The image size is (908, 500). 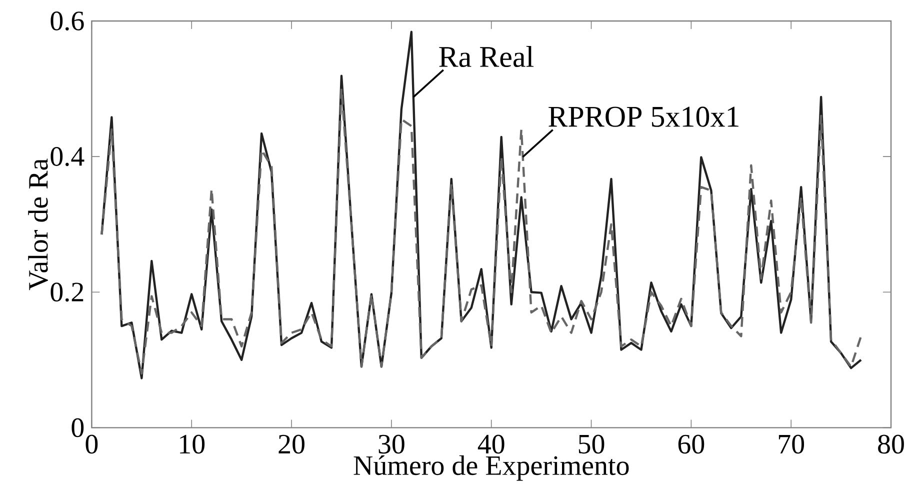 I want to click on x-tick-label: 80, so click(x=891, y=444).